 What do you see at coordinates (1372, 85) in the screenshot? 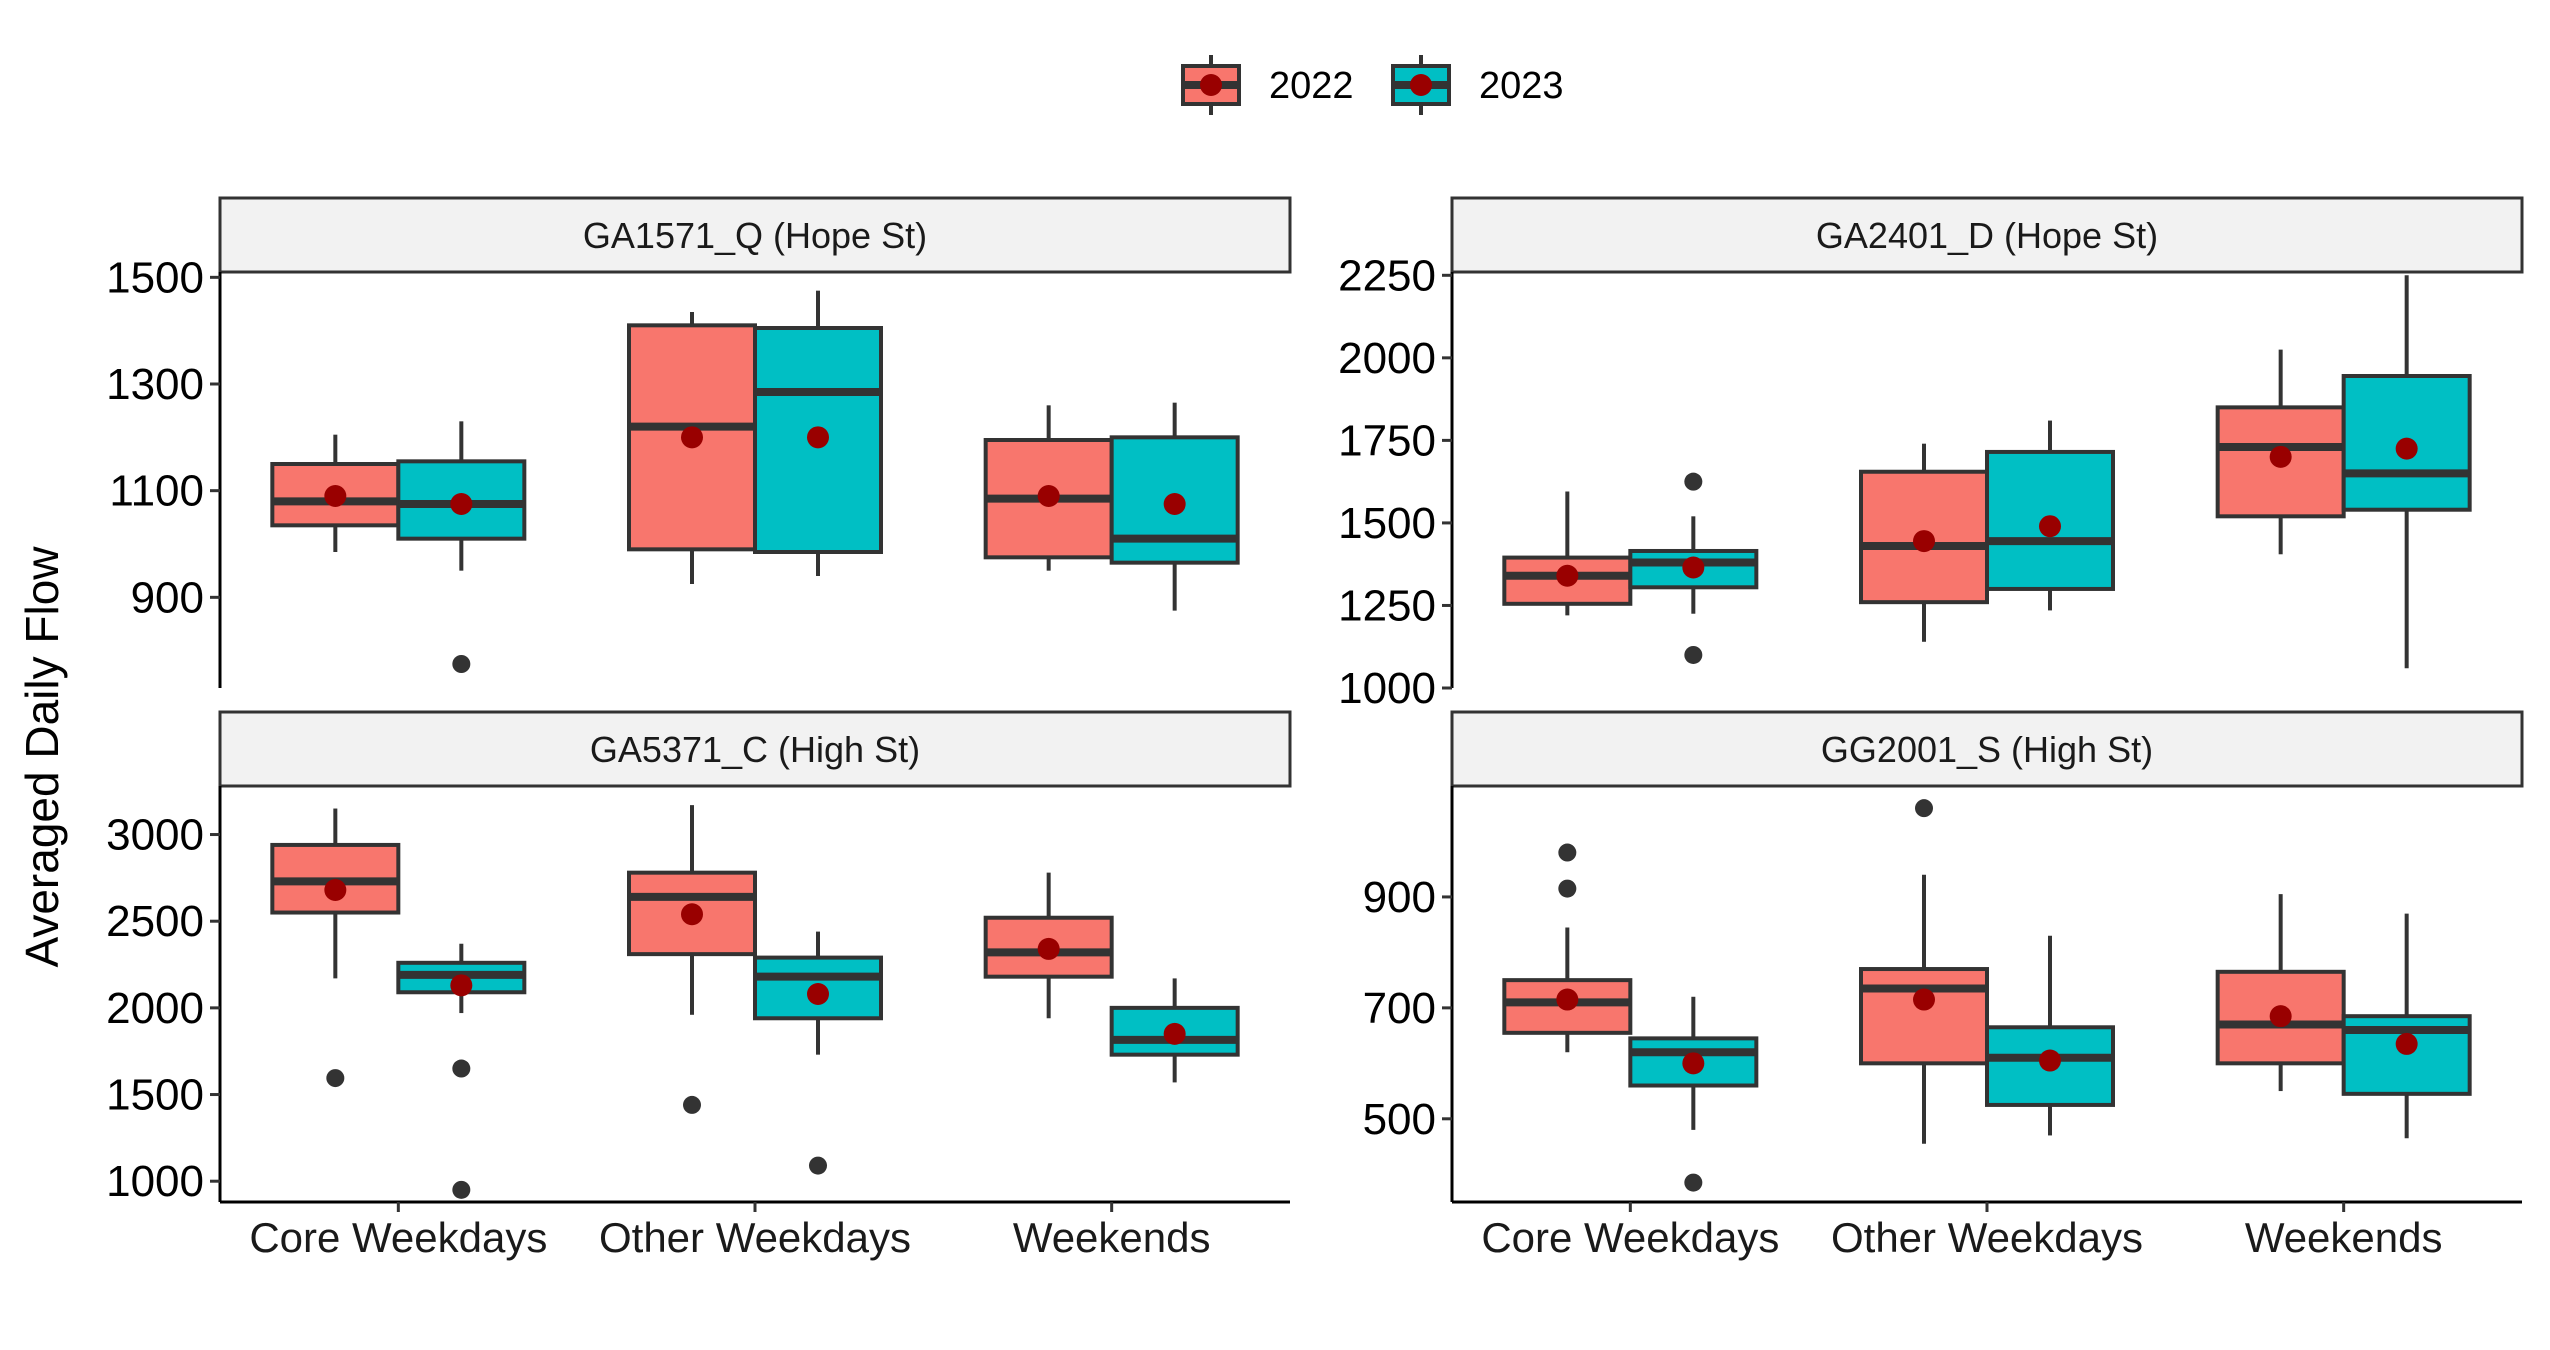
I see `legend: 2022 2023` at bounding box center [1372, 85].